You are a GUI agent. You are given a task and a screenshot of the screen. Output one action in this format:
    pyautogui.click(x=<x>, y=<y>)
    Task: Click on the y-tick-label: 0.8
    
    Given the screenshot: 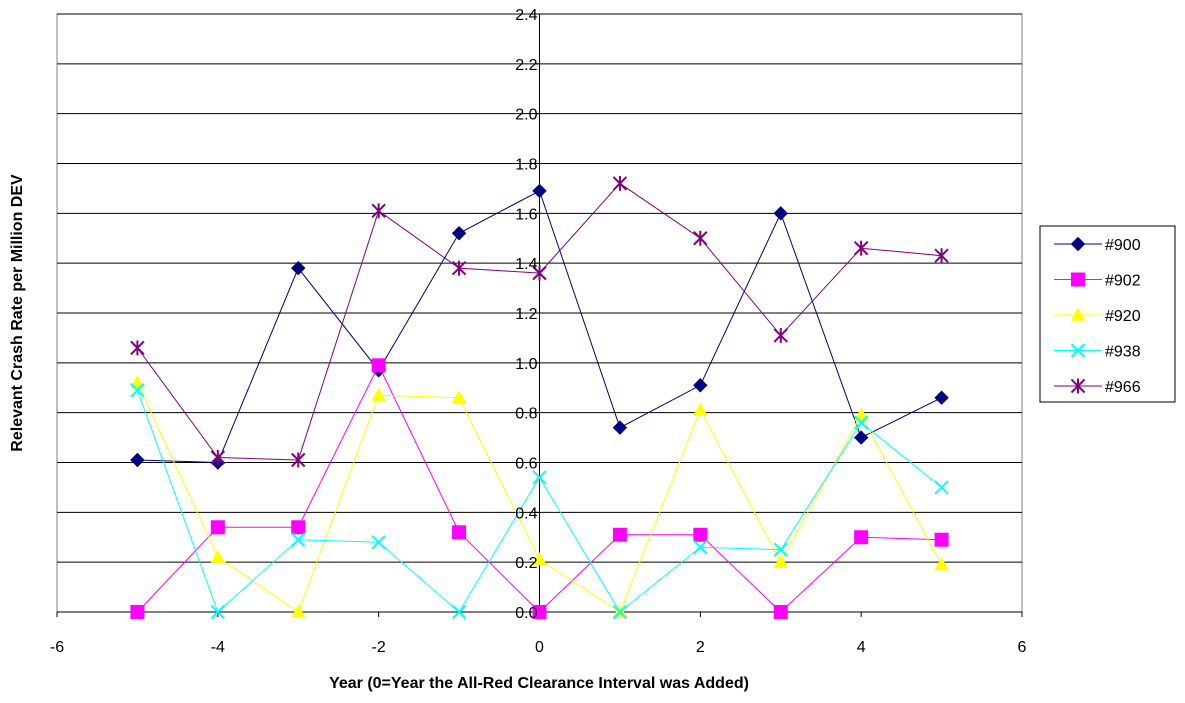 What is the action you would take?
    pyautogui.click(x=526, y=414)
    